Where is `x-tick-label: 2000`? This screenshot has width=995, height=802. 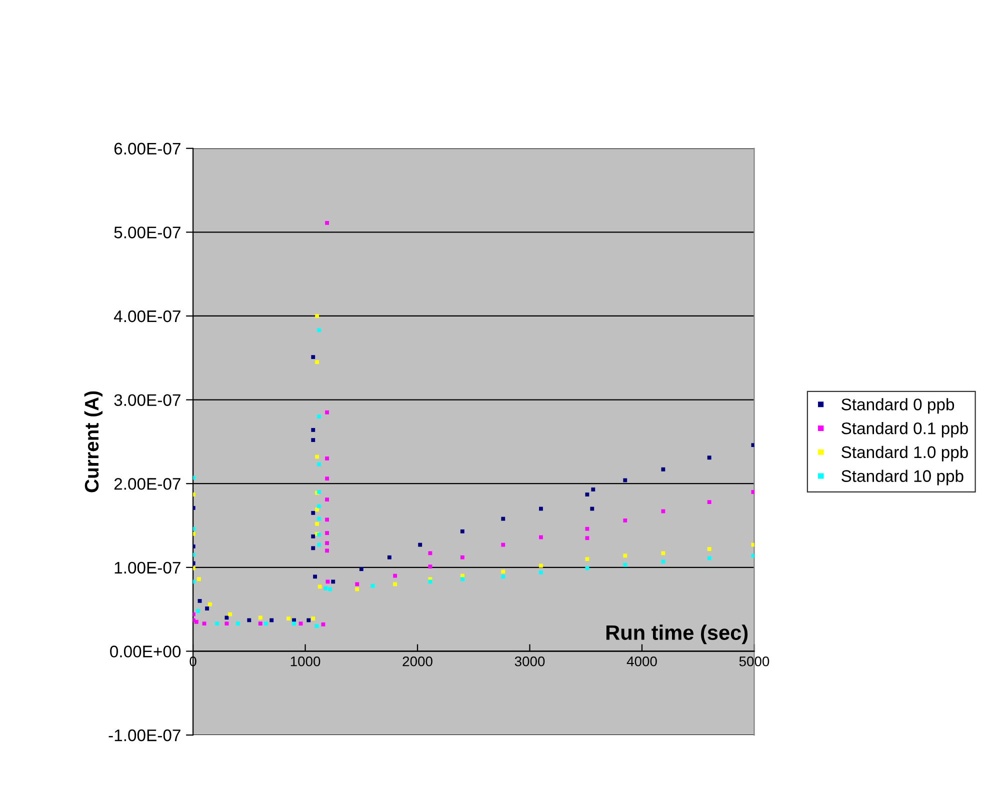
x-tick-label: 2000 is located at coordinates (417, 661).